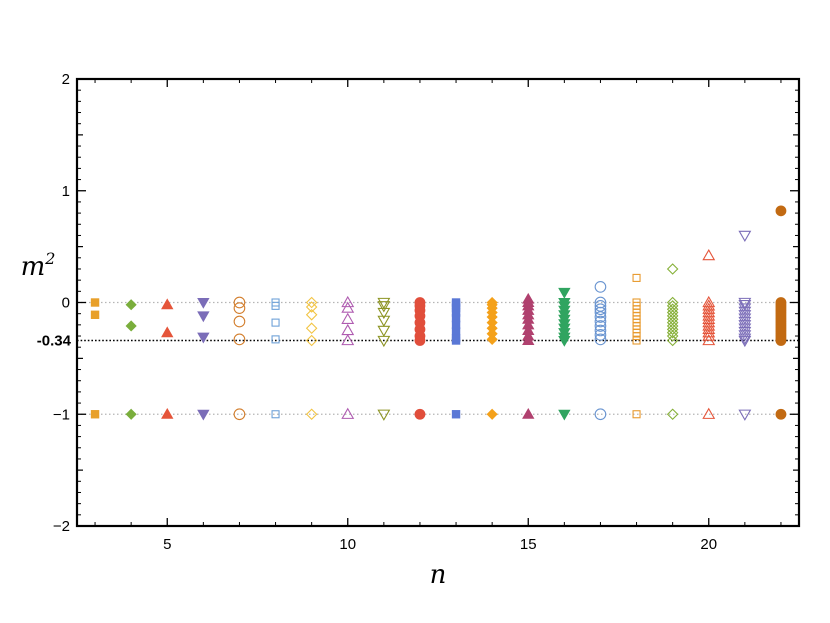  Describe the element at coordinates (33, 267) in the screenshot. I see `y-axis-title-base: m` at that location.